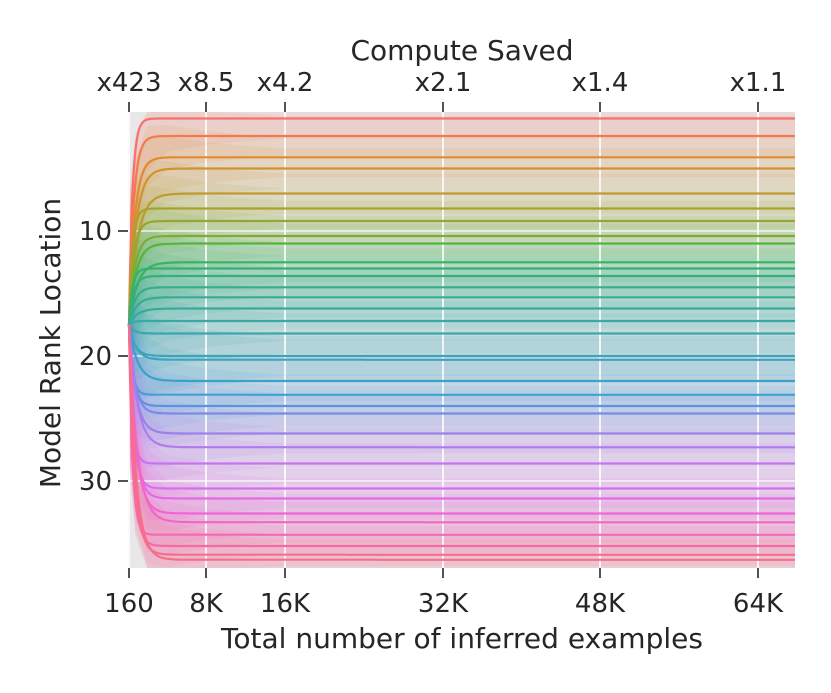 Image resolution: width=831 pixels, height=693 pixels. I want to click on top-axis-title: Compute Saved, so click(461, 50).